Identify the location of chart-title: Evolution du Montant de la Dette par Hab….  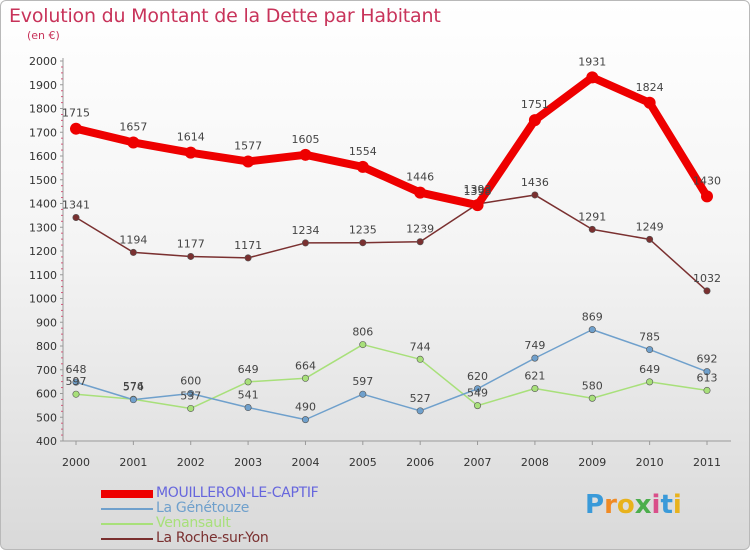
(225, 16).